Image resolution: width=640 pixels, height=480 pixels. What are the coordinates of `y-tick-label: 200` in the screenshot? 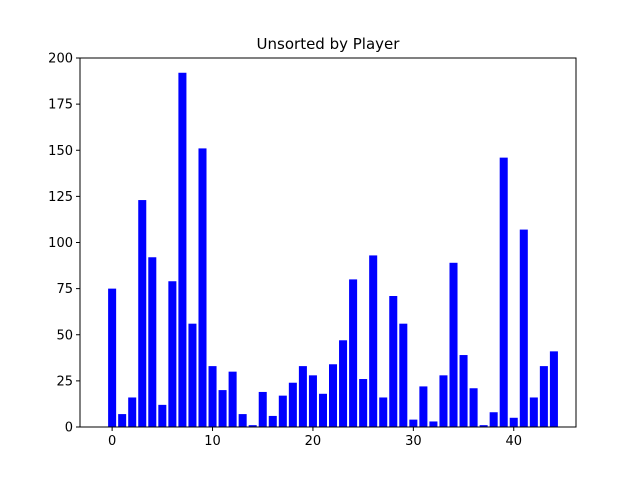 It's located at (60, 59).